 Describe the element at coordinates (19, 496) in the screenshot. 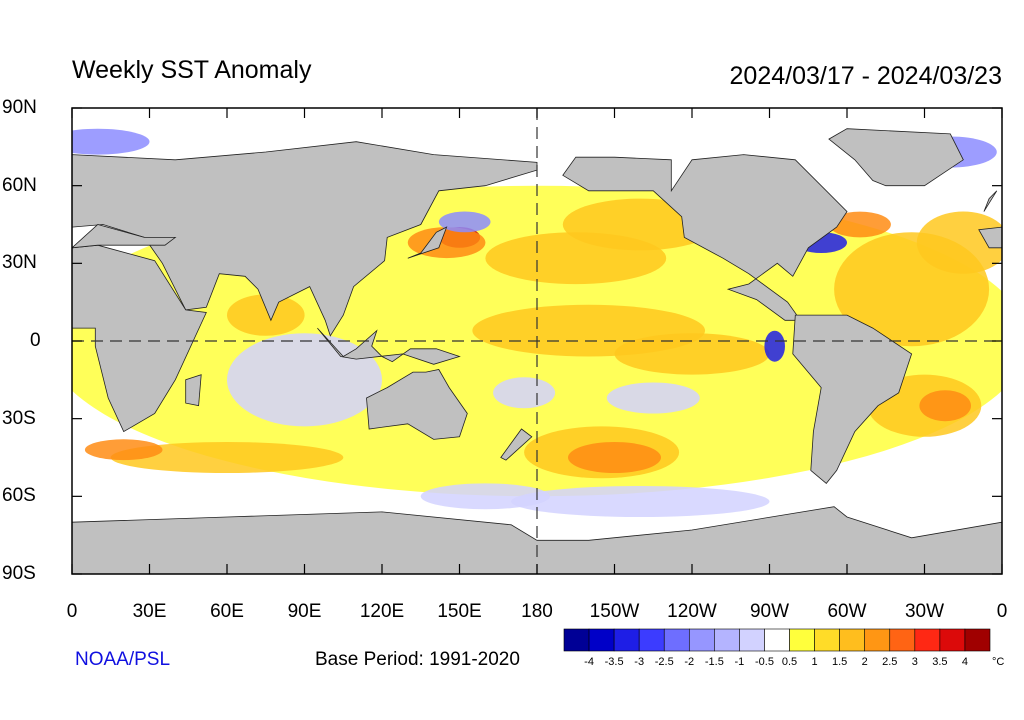

I see `lat-tick-label: 60S` at that location.